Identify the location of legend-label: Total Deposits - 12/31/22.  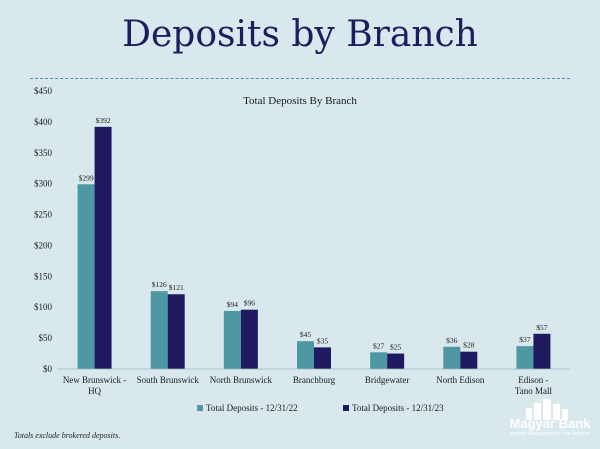
(252, 408).